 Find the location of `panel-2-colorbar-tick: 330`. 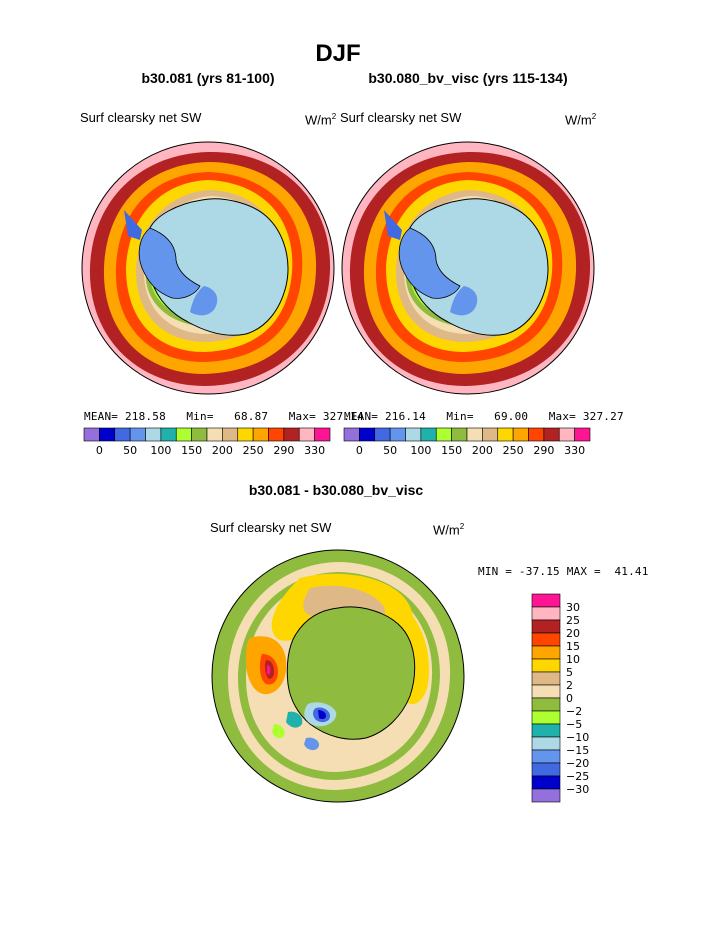

panel-2-colorbar-tick: 330 is located at coordinates (574, 450).